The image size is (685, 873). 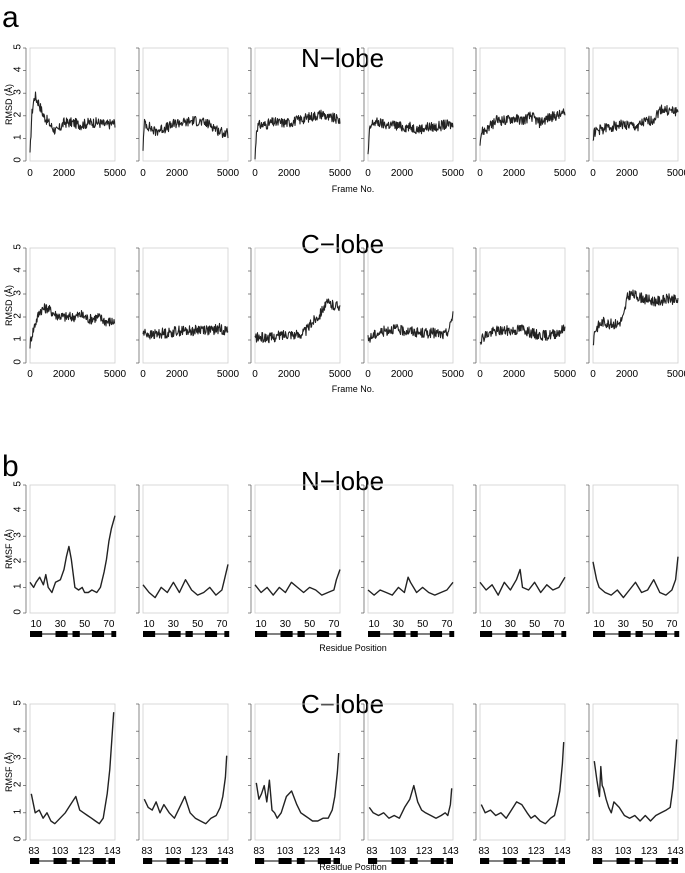 I want to click on y-axis-label: RMSD (Å), so click(x=9, y=305).